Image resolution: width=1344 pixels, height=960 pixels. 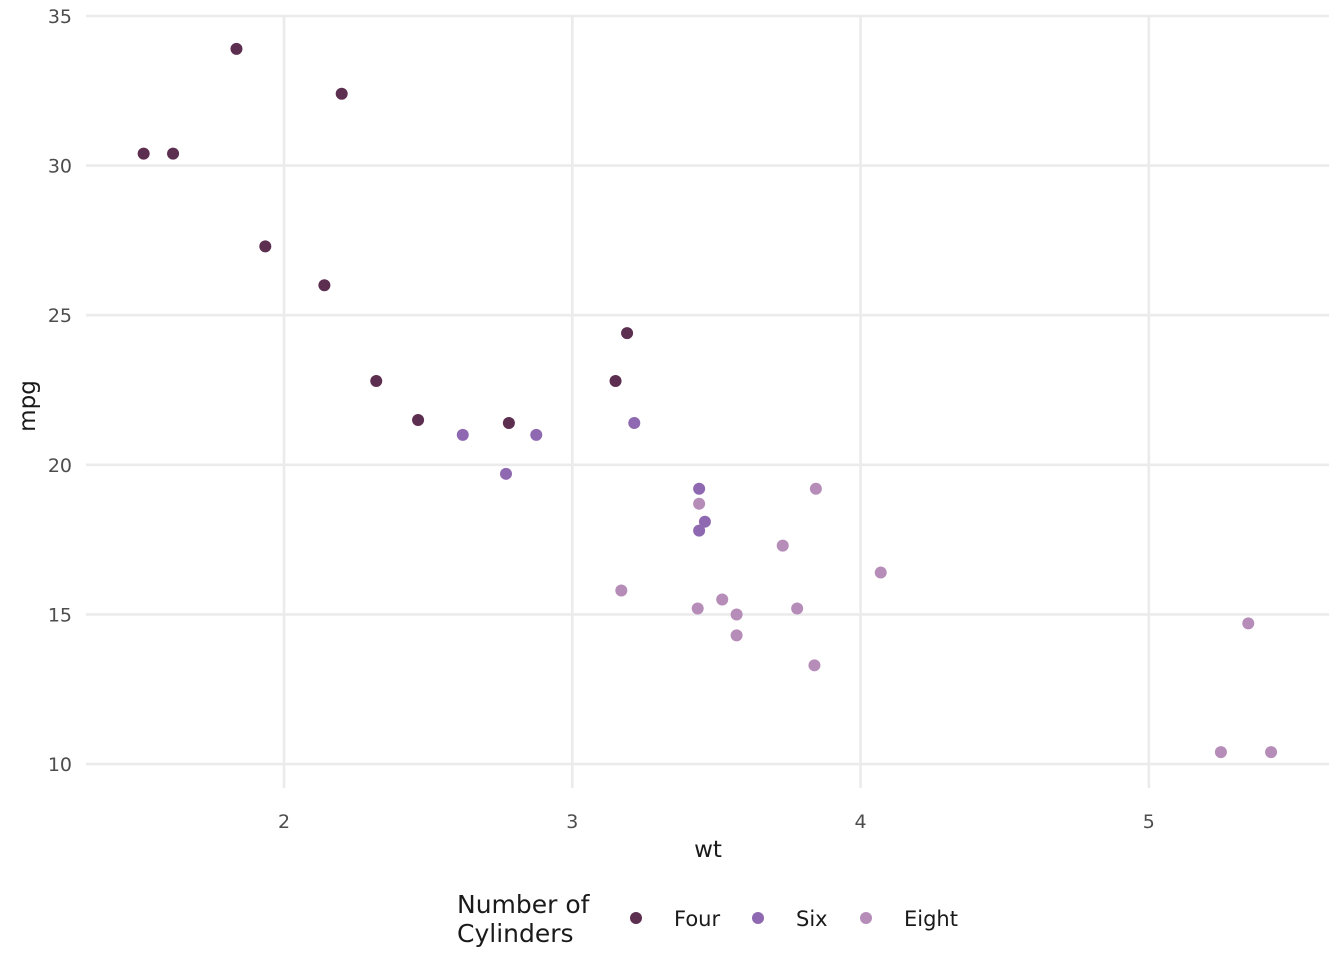 I want to click on x-tick-label-2: 2, so click(x=284, y=822).